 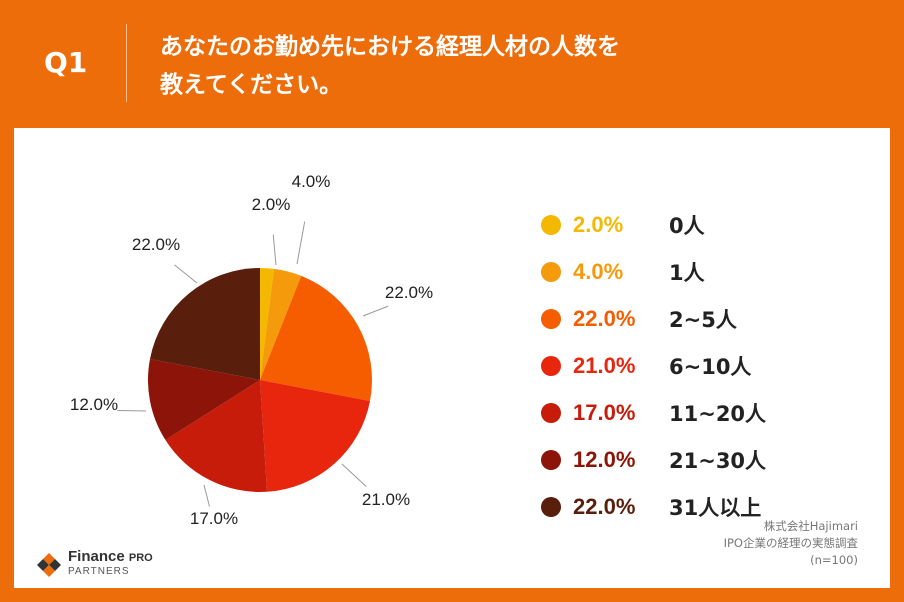 I want to click on logo-name: Finance PRO, so click(x=110, y=556).